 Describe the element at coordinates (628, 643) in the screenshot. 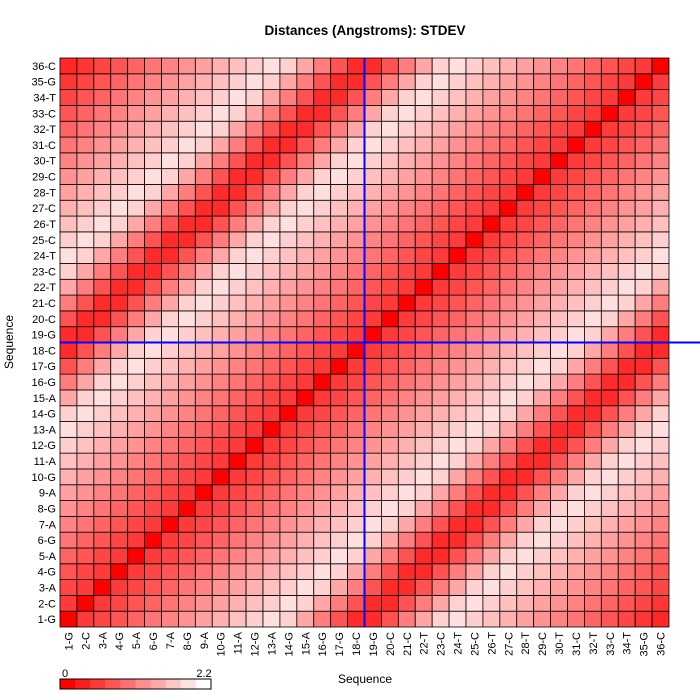

I see `x-tick-label: 34-T` at that location.